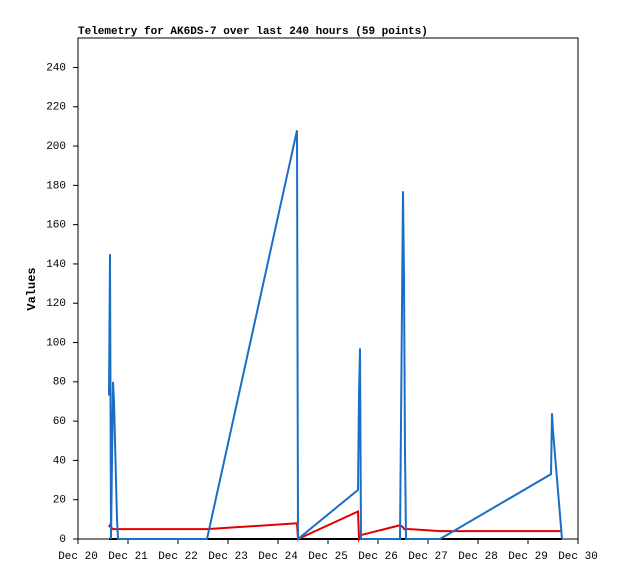 This screenshot has width=618, height=579. I want to click on y-tick-label: 180, so click(56, 186).